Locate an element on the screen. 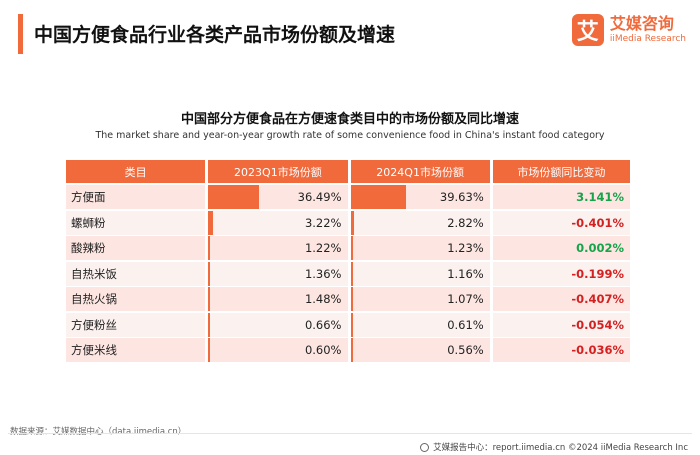 The height and width of the screenshot is (455, 700). logo-mark-icon: 艾 is located at coordinates (587, 30).